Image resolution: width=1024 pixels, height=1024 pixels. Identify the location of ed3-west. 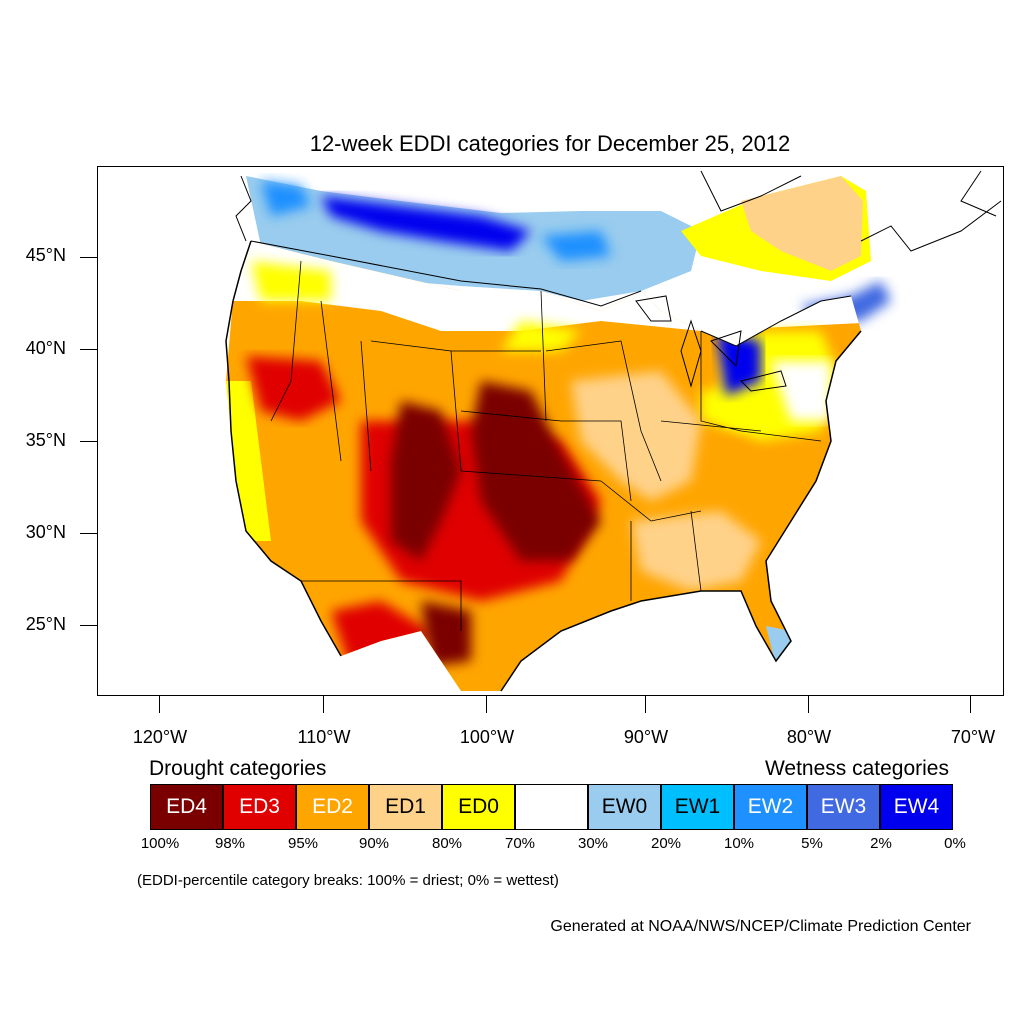
(293, 388).